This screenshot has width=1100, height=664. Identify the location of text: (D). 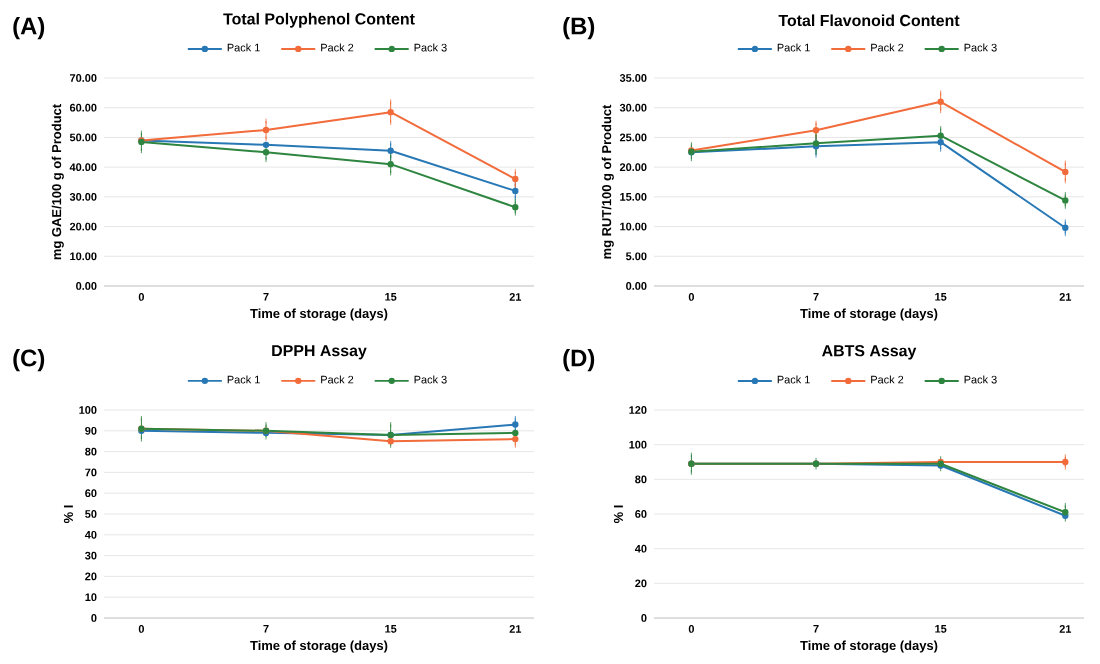
(579, 360).